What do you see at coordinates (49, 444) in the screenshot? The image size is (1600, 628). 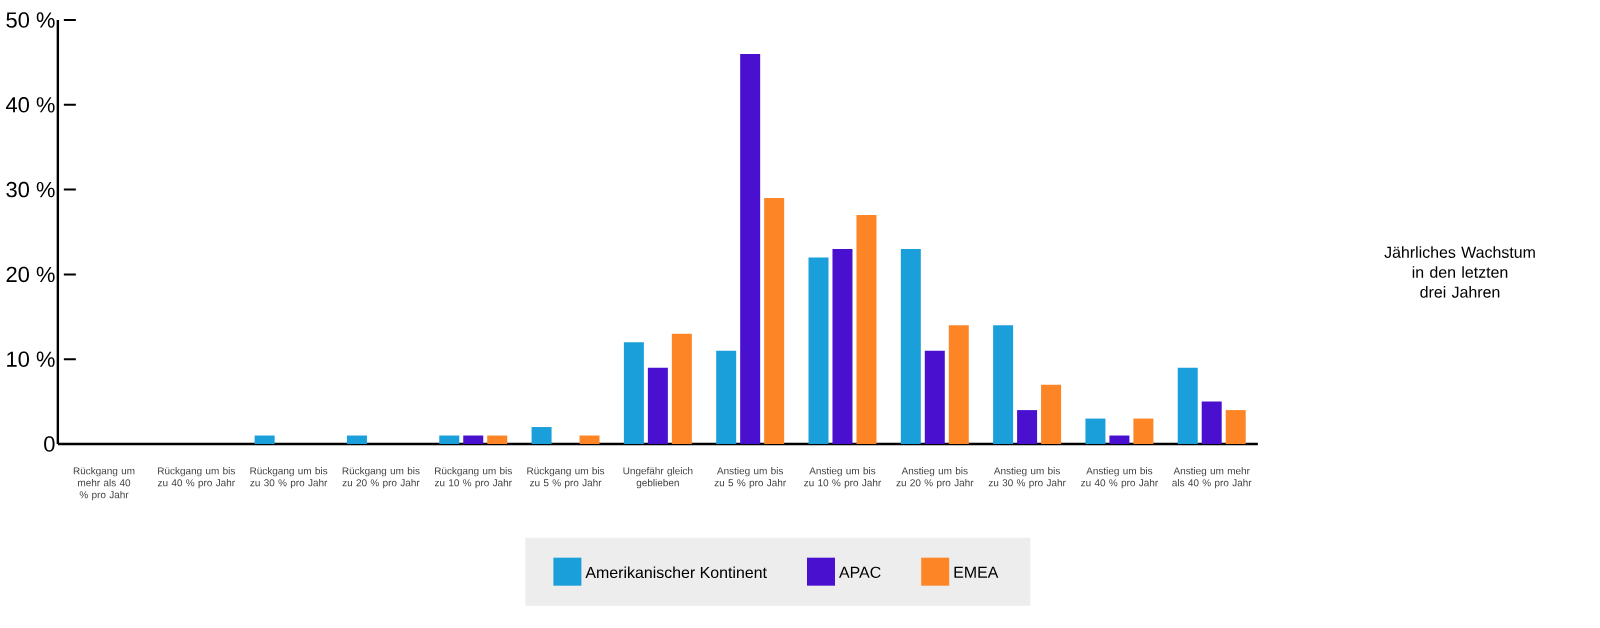 I see `y-tick-label: 0` at bounding box center [49, 444].